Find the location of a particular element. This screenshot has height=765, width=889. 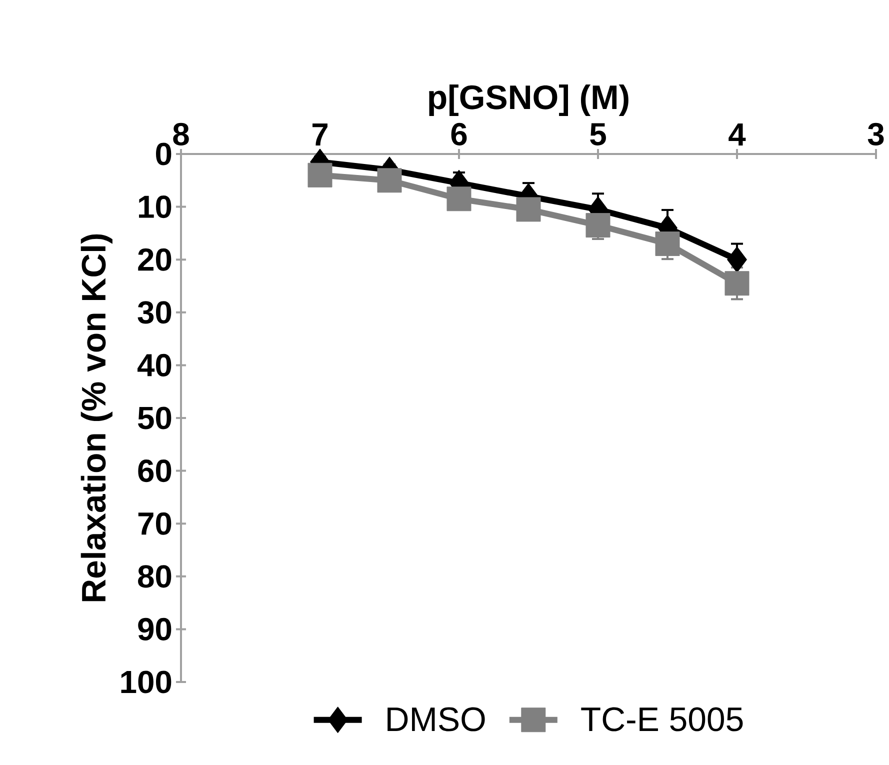

y-tick-label: 60 is located at coordinates (155, 471).